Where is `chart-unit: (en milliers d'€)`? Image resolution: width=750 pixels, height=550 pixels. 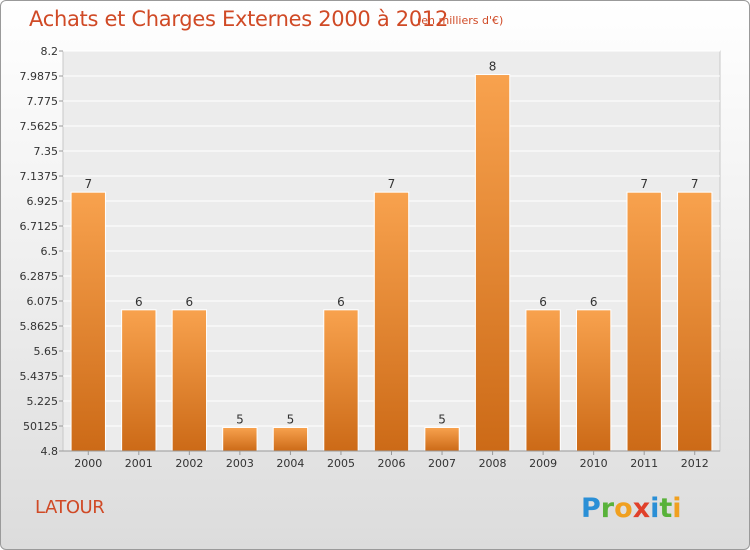 chart-unit: (en milliers d'€) is located at coordinates (460, 20).